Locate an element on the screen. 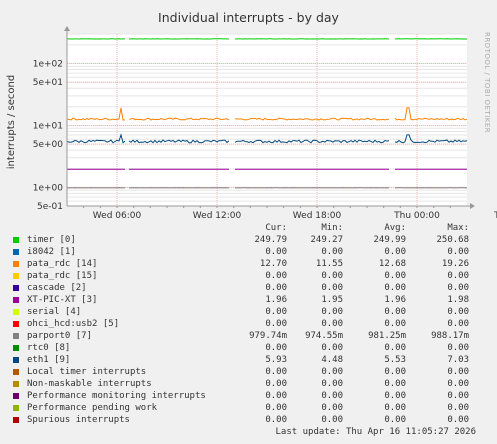 This screenshot has height=444, width=497. legend-row: serial [4] 0.00 0.00 0.00 0.00 is located at coordinates (248, 312).